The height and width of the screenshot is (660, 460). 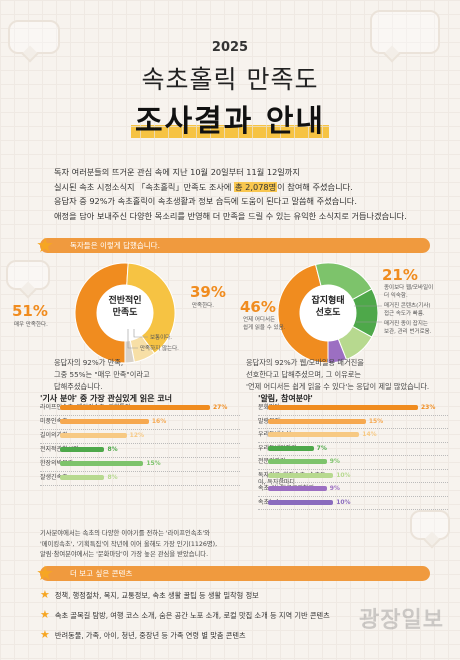 I want to click on paper-percent: 46%, so click(x=258, y=307).